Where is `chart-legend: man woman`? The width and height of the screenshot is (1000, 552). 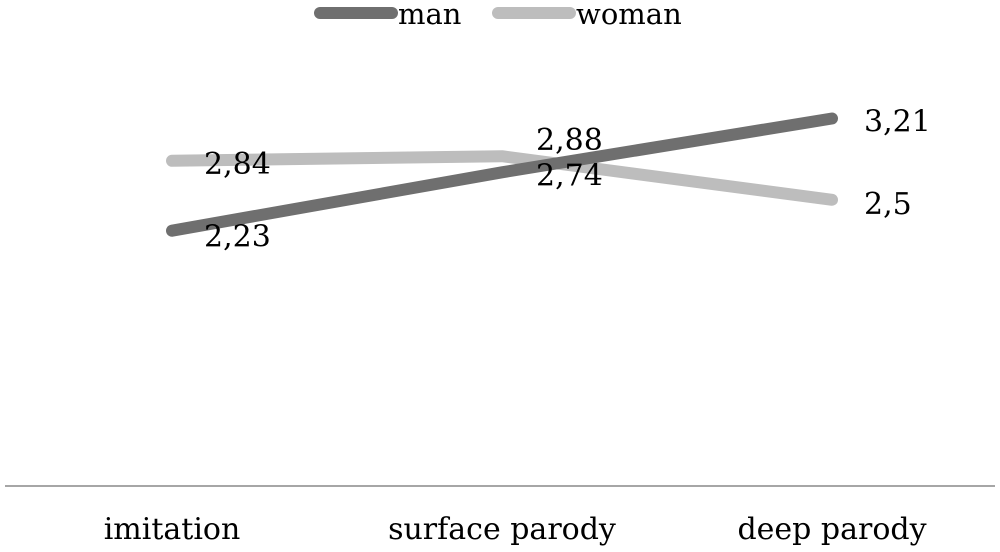
chart-legend: man woman is located at coordinates (498, 15).